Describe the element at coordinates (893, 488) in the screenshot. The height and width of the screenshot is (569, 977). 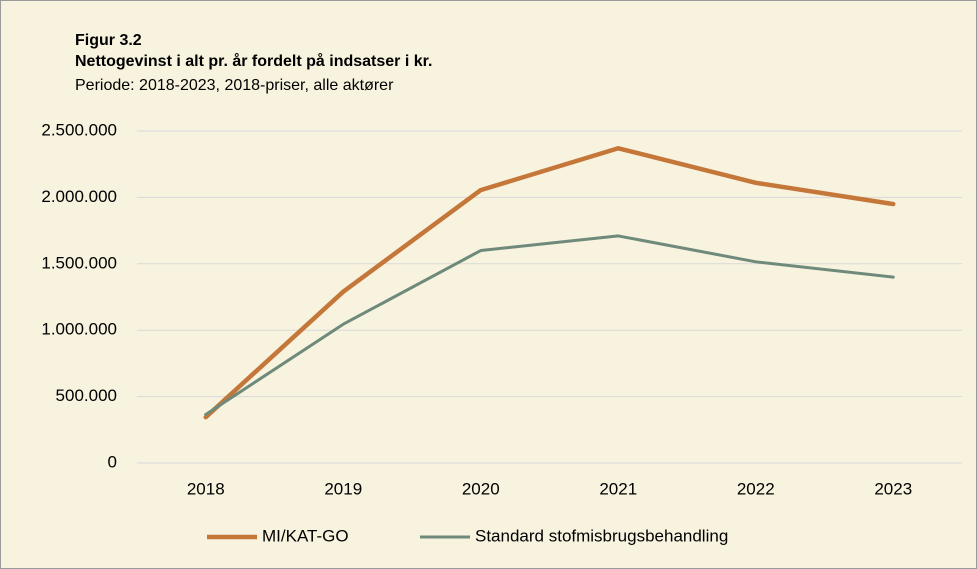
I see `x-tick-label: 2023` at that location.